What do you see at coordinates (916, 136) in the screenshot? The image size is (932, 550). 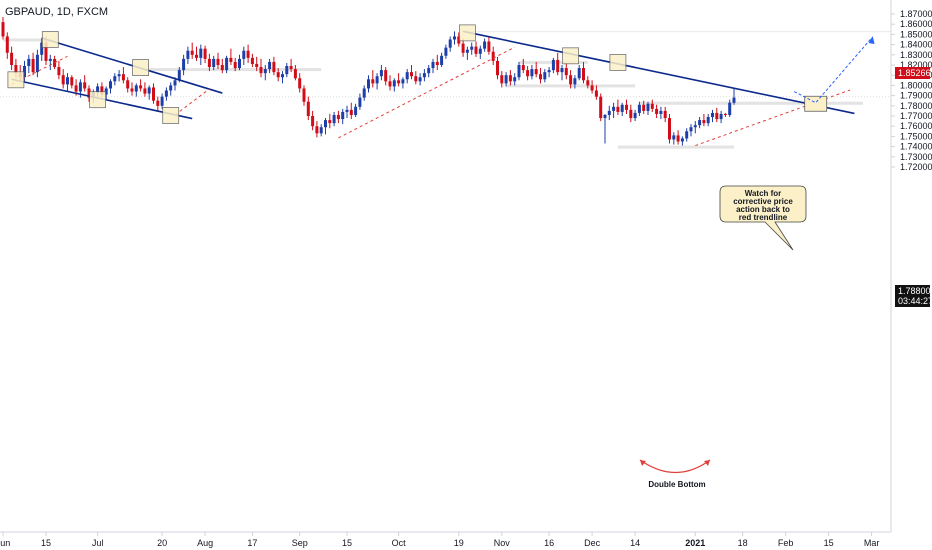 I see `price-tick-label: 1.75000` at bounding box center [916, 136].